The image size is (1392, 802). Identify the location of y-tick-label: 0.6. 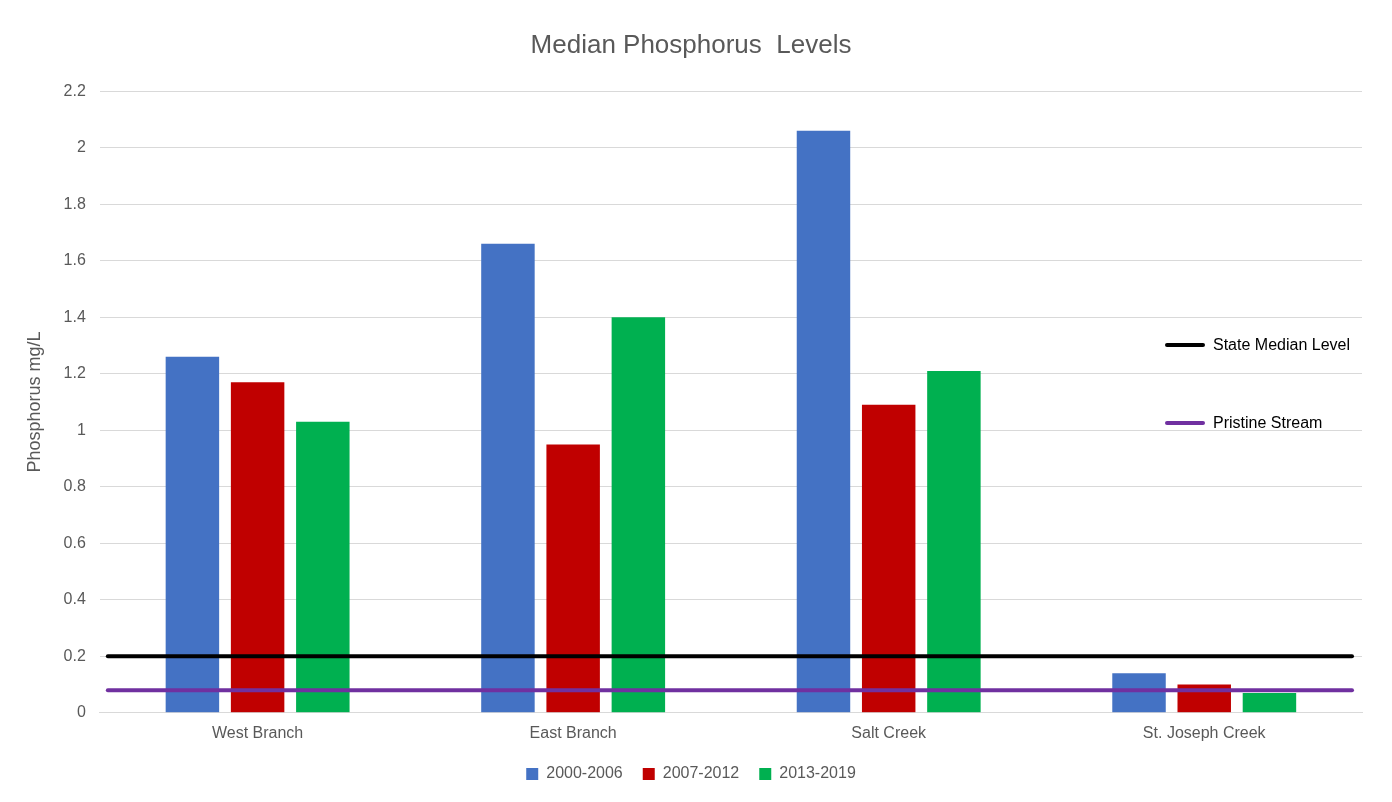
(74, 542).